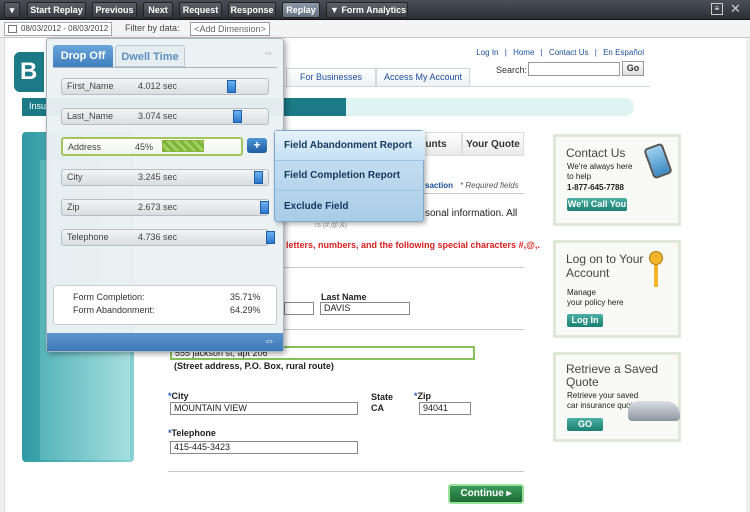  Describe the element at coordinates (331, 77) in the screenshot. I see `tab-for-businesses: For Businesses` at that location.